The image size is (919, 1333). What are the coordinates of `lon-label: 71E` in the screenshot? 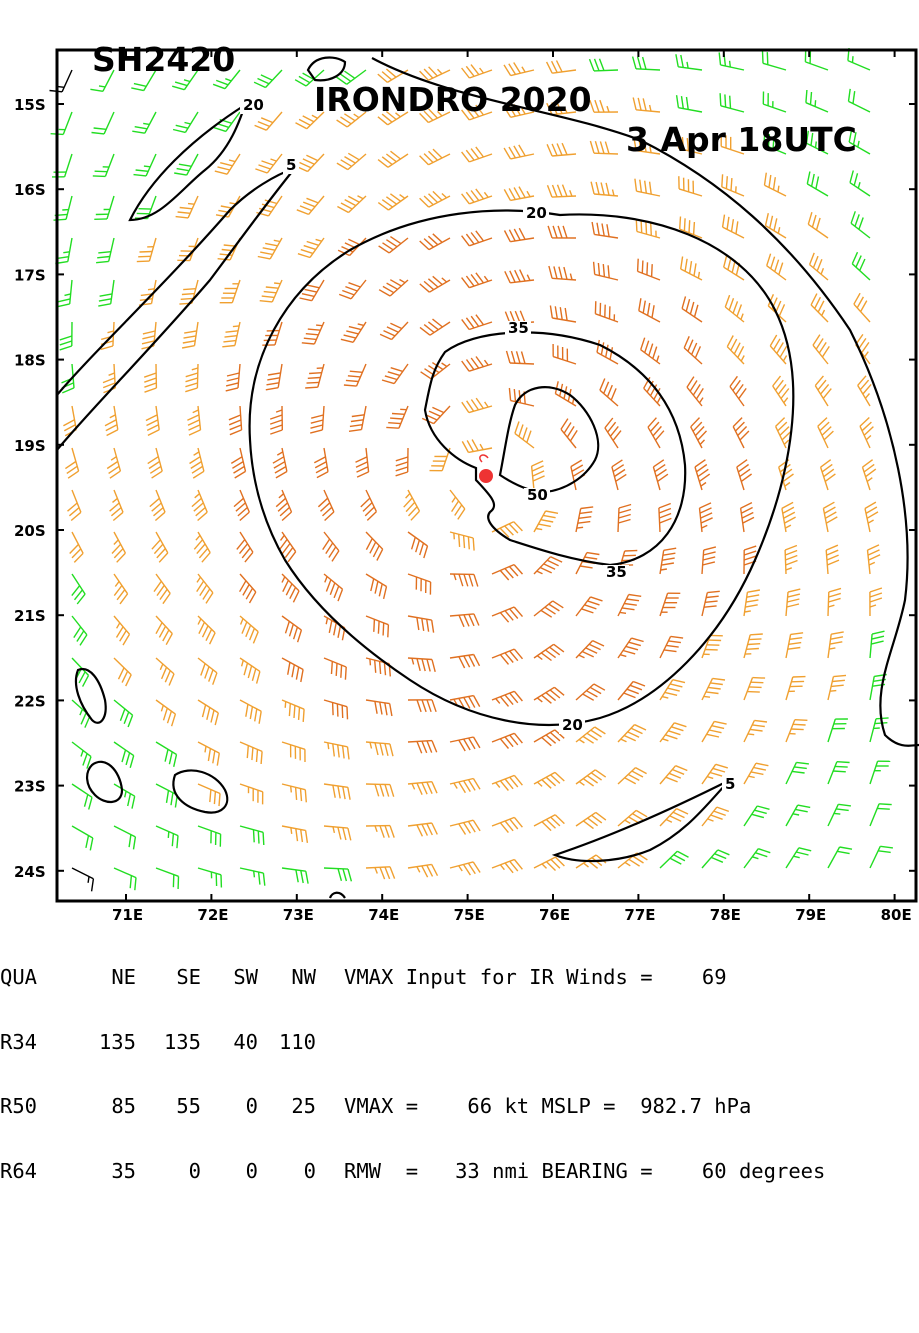 It's located at (127, 915).